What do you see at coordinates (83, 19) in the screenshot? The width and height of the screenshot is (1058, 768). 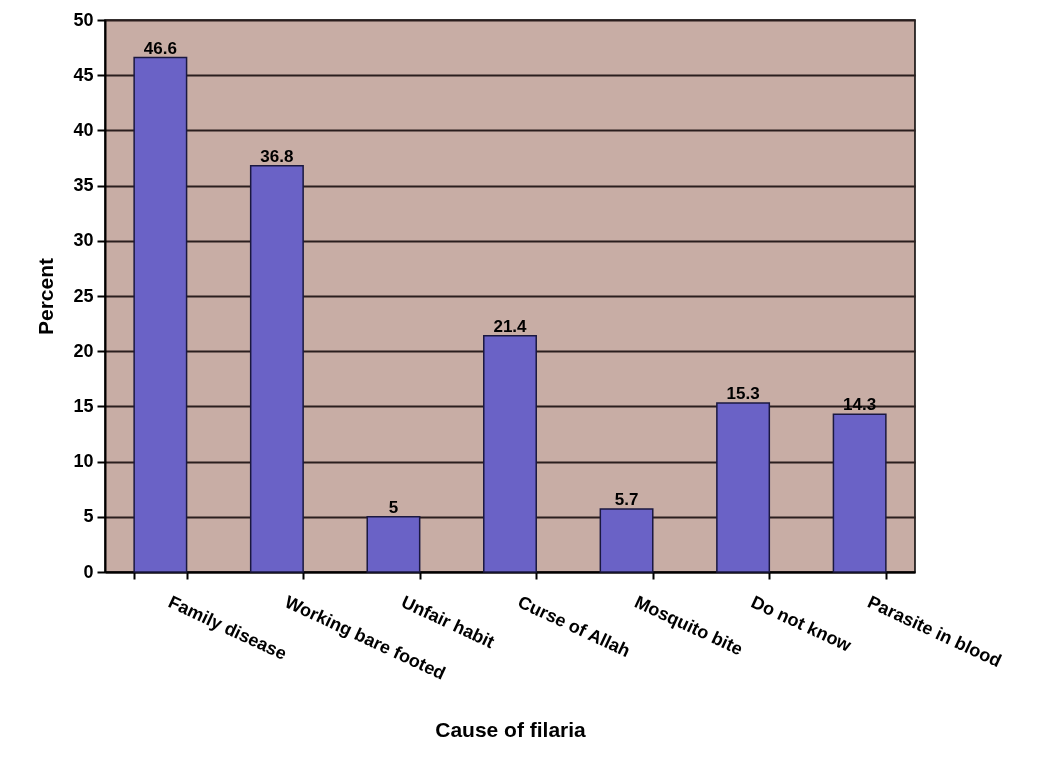 I see `y-tick-label: 50` at bounding box center [83, 19].